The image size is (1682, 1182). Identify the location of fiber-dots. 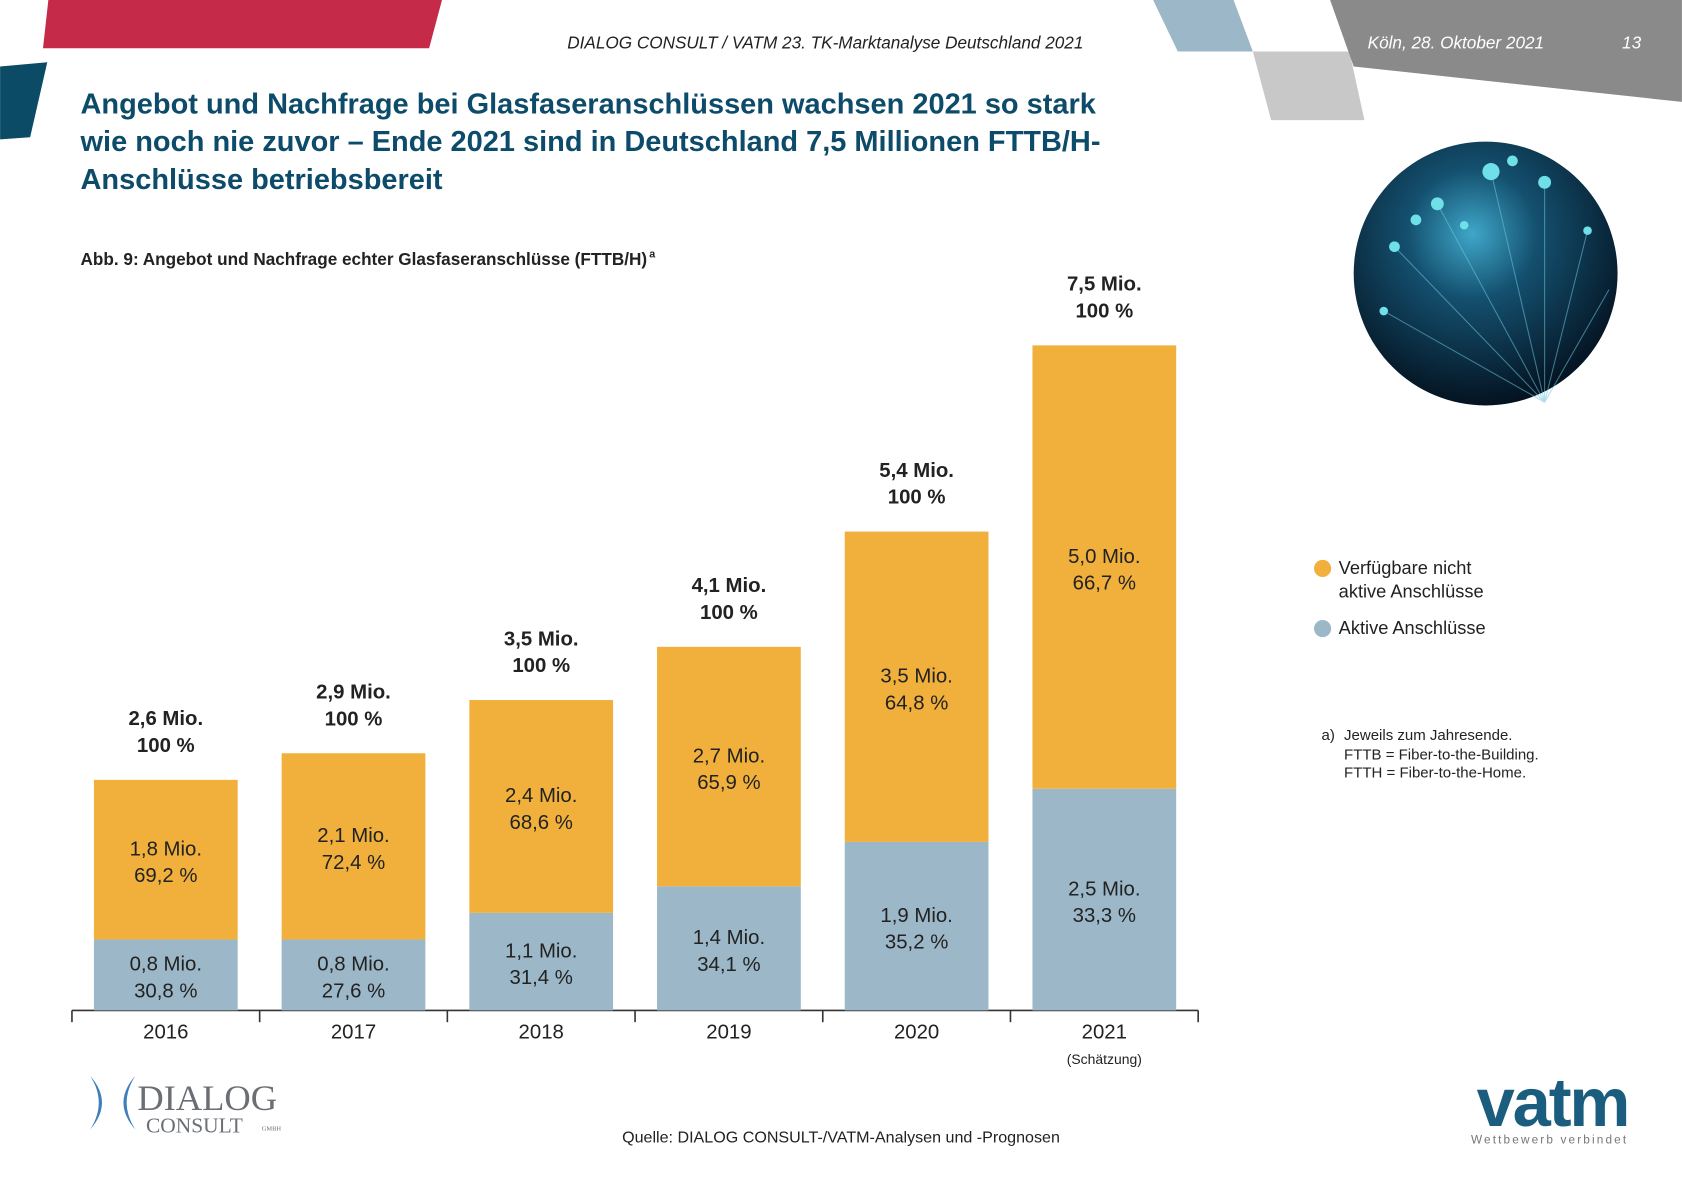
(1485, 235).